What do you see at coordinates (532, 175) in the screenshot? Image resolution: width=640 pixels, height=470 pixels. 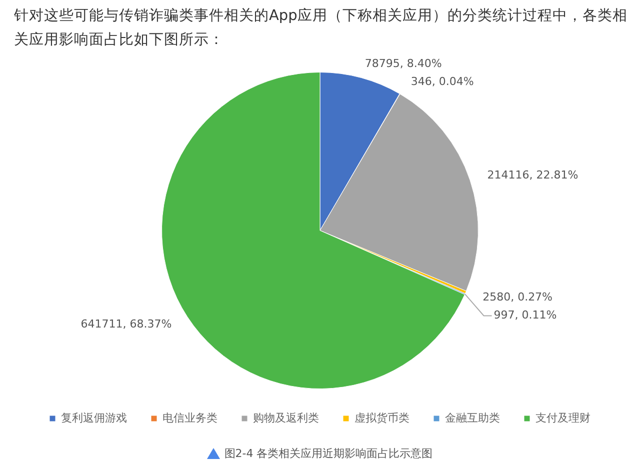 I see `data-label: 214116, 22.81%` at bounding box center [532, 175].